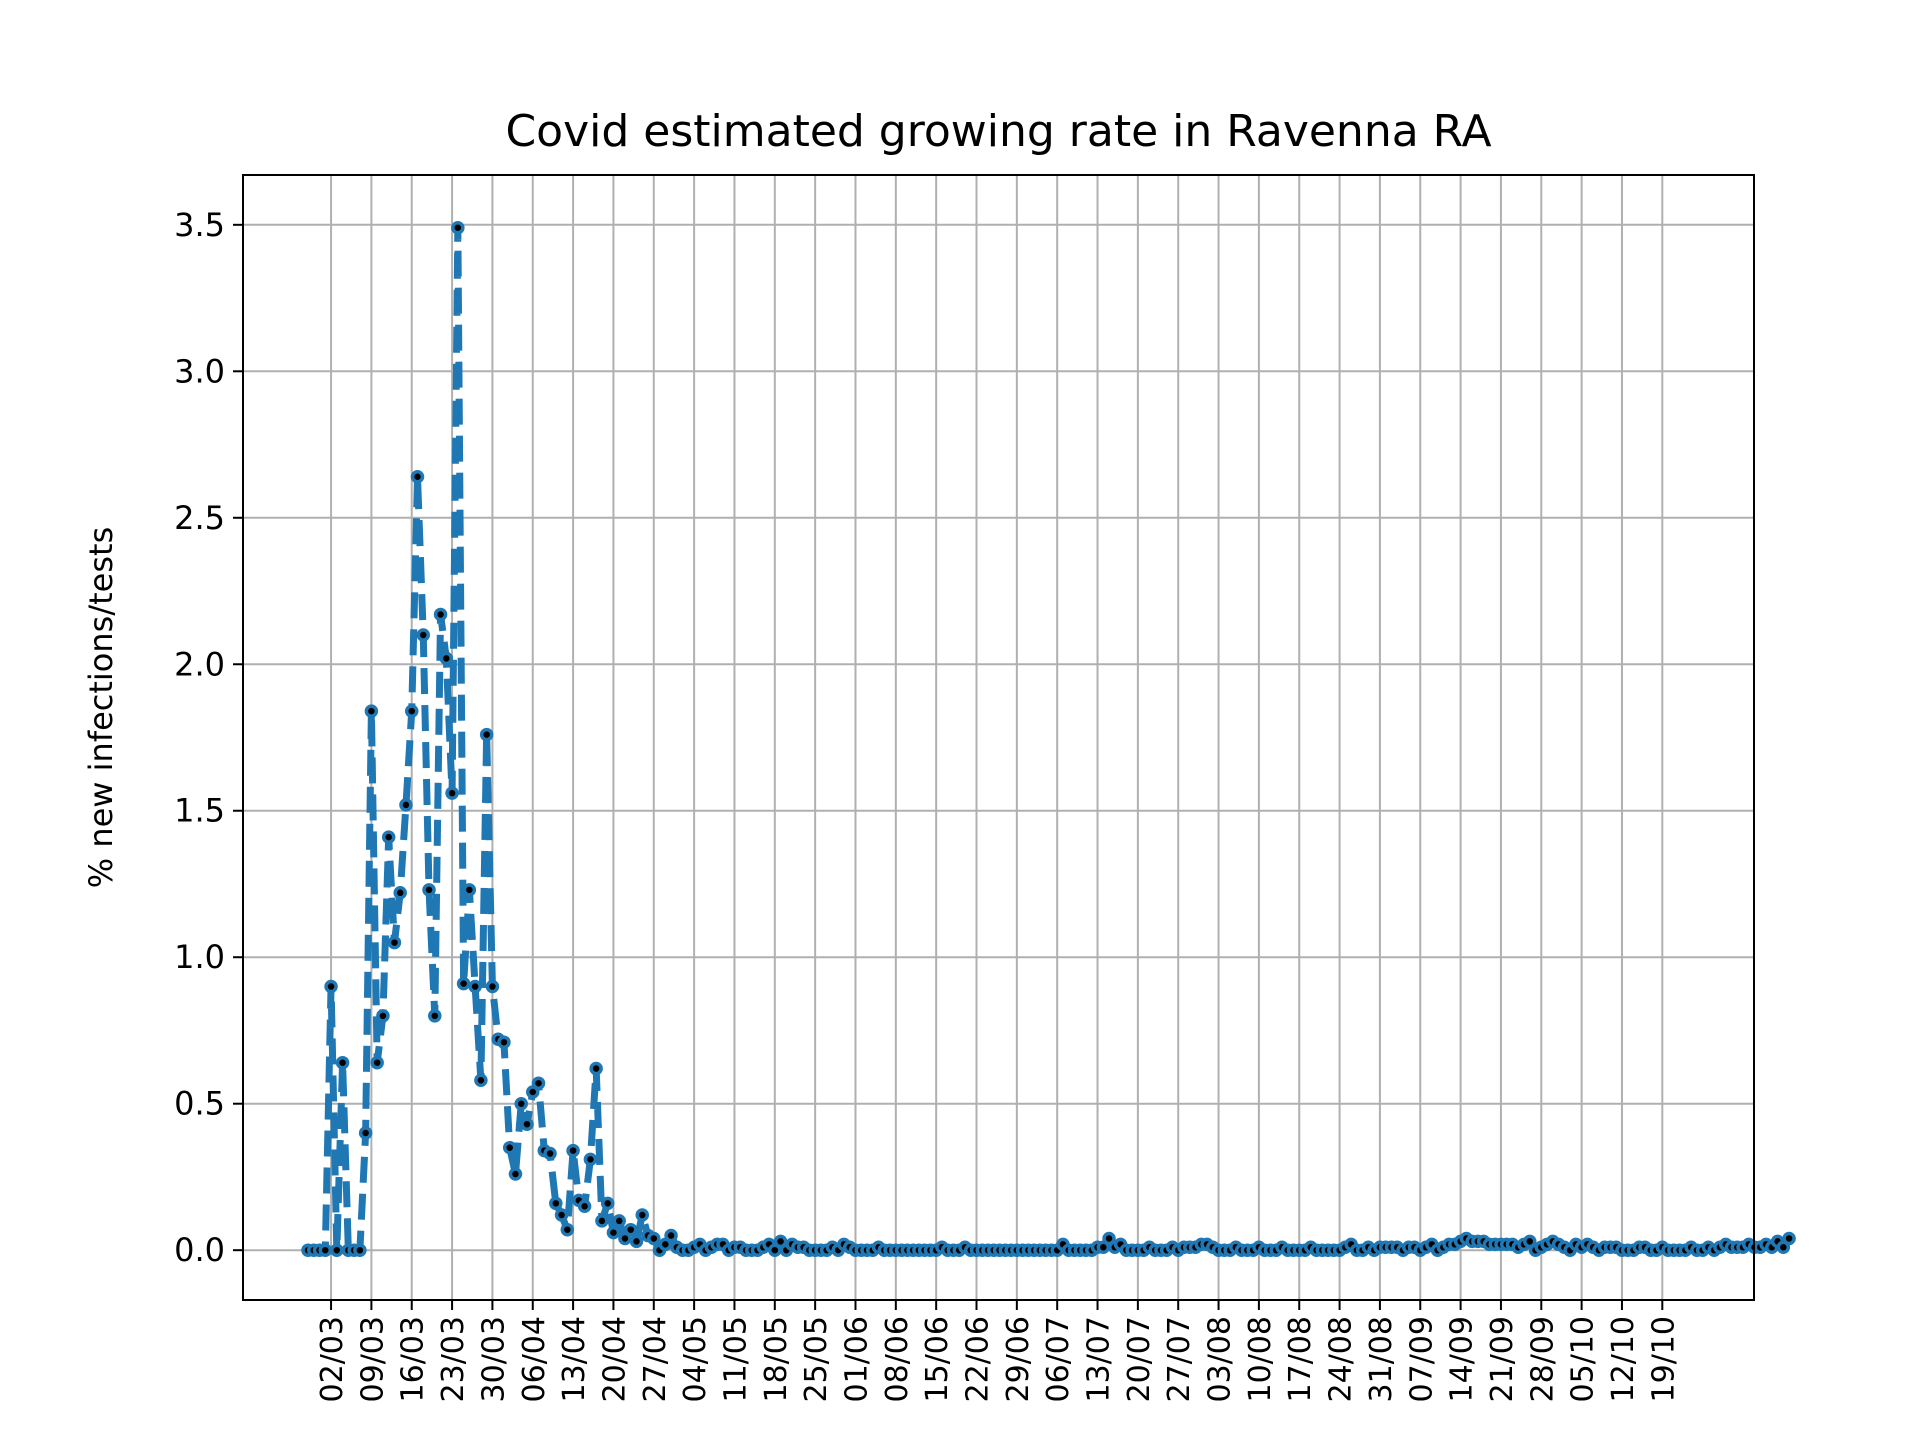 The height and width of the screenshot is (1440, 1920). Describe the element at coordinates (199, 1104) in the screenshot. I see `y-tick-label: 0.5` at that location.